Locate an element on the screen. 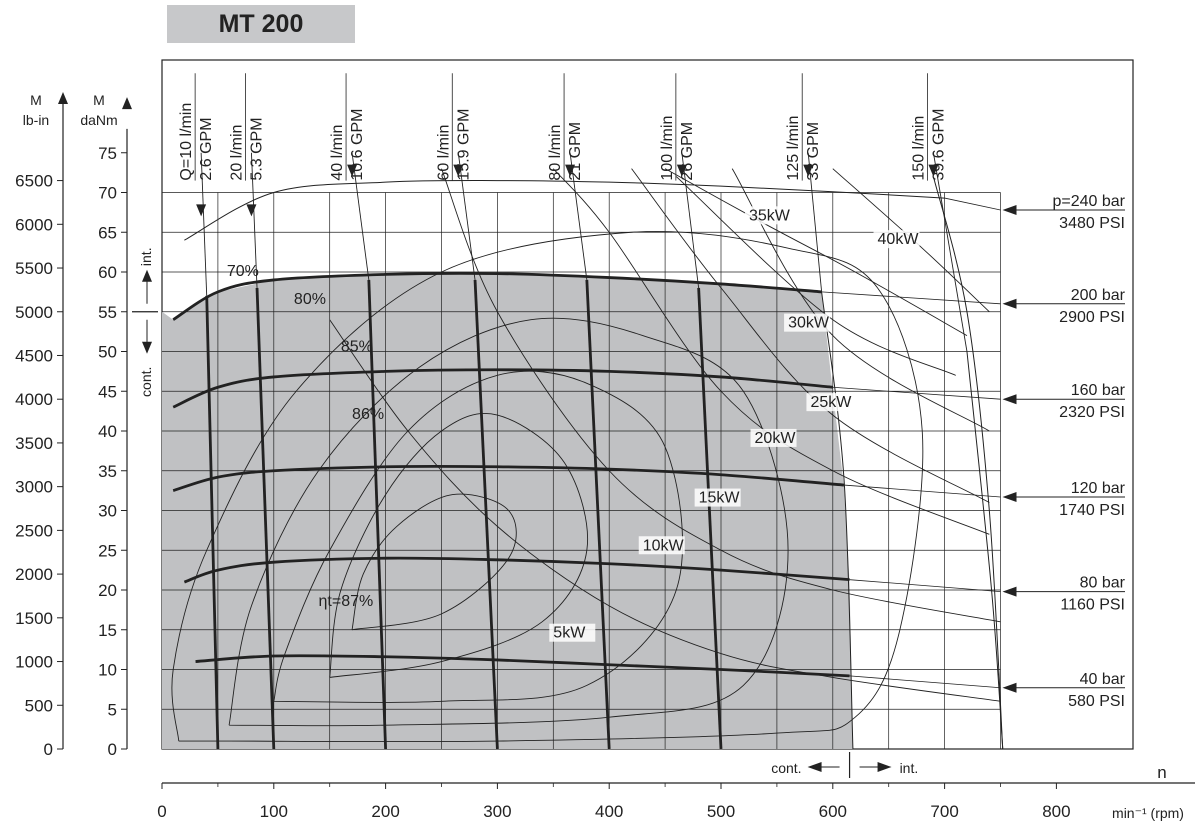 This screenshot has height=823, width=1201. power-label: 30kW is located at coordinates (809, 323).